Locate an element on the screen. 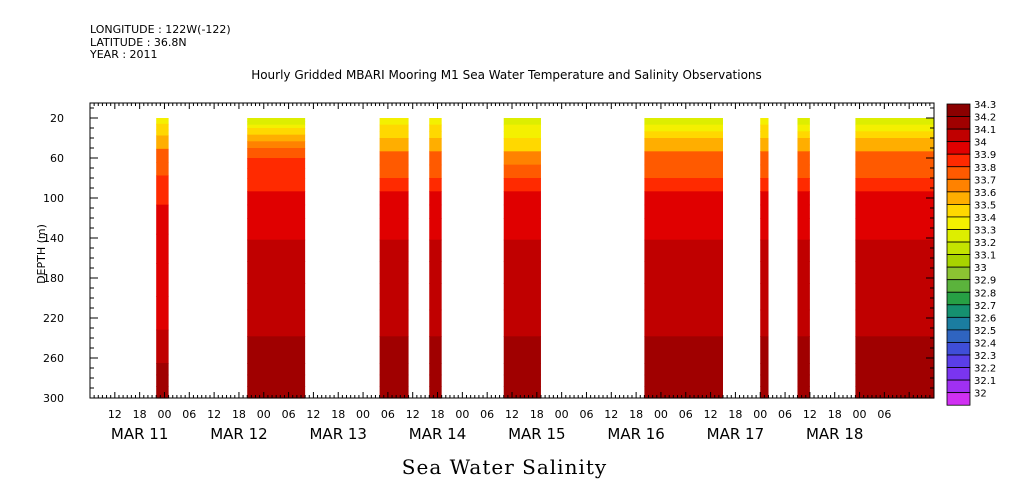 The image size is (1009, 504). colorbar-label: 34.1 is located at coordinates (985, 130).